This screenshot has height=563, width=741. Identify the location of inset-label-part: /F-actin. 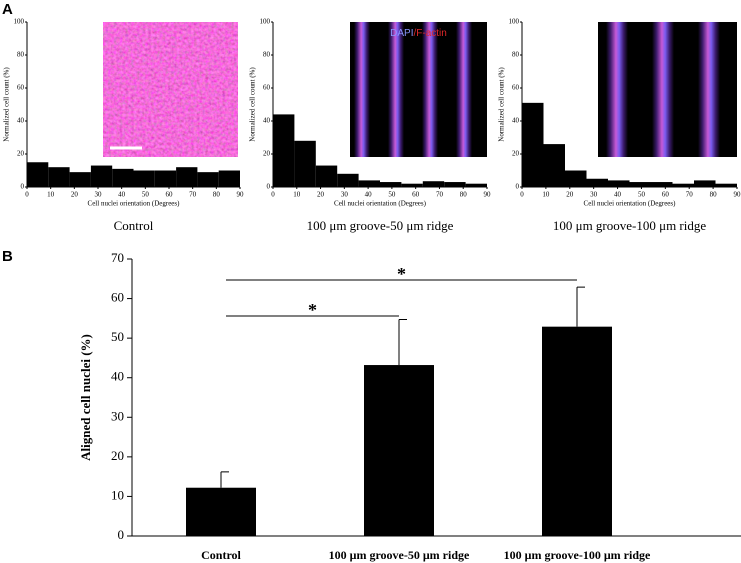
(430, 33).